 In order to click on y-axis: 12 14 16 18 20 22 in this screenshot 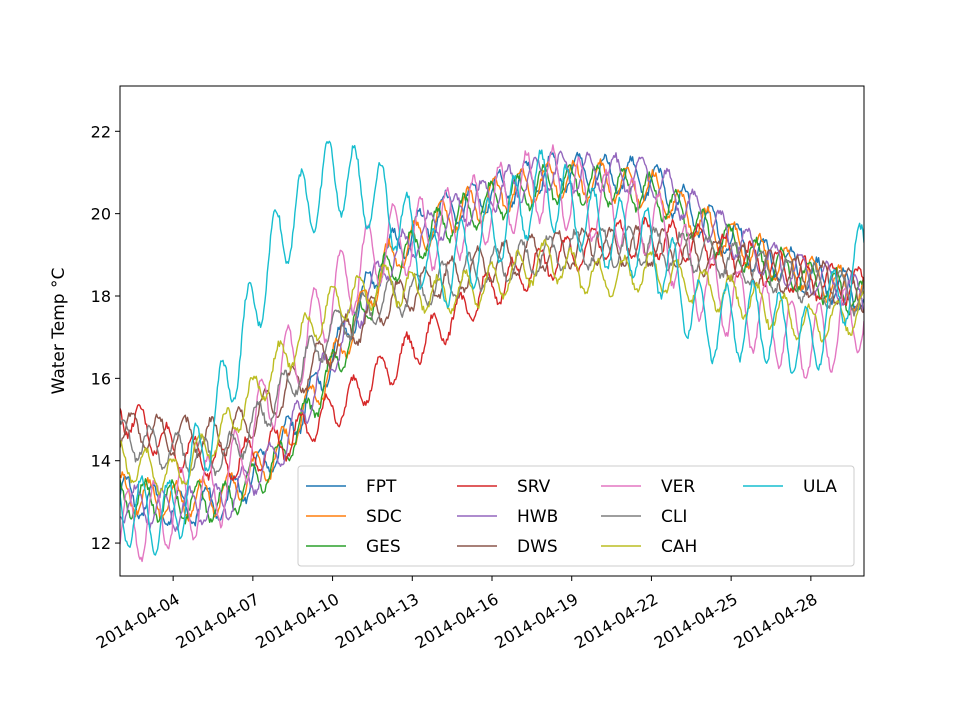, I will do `click(105, 337)`.